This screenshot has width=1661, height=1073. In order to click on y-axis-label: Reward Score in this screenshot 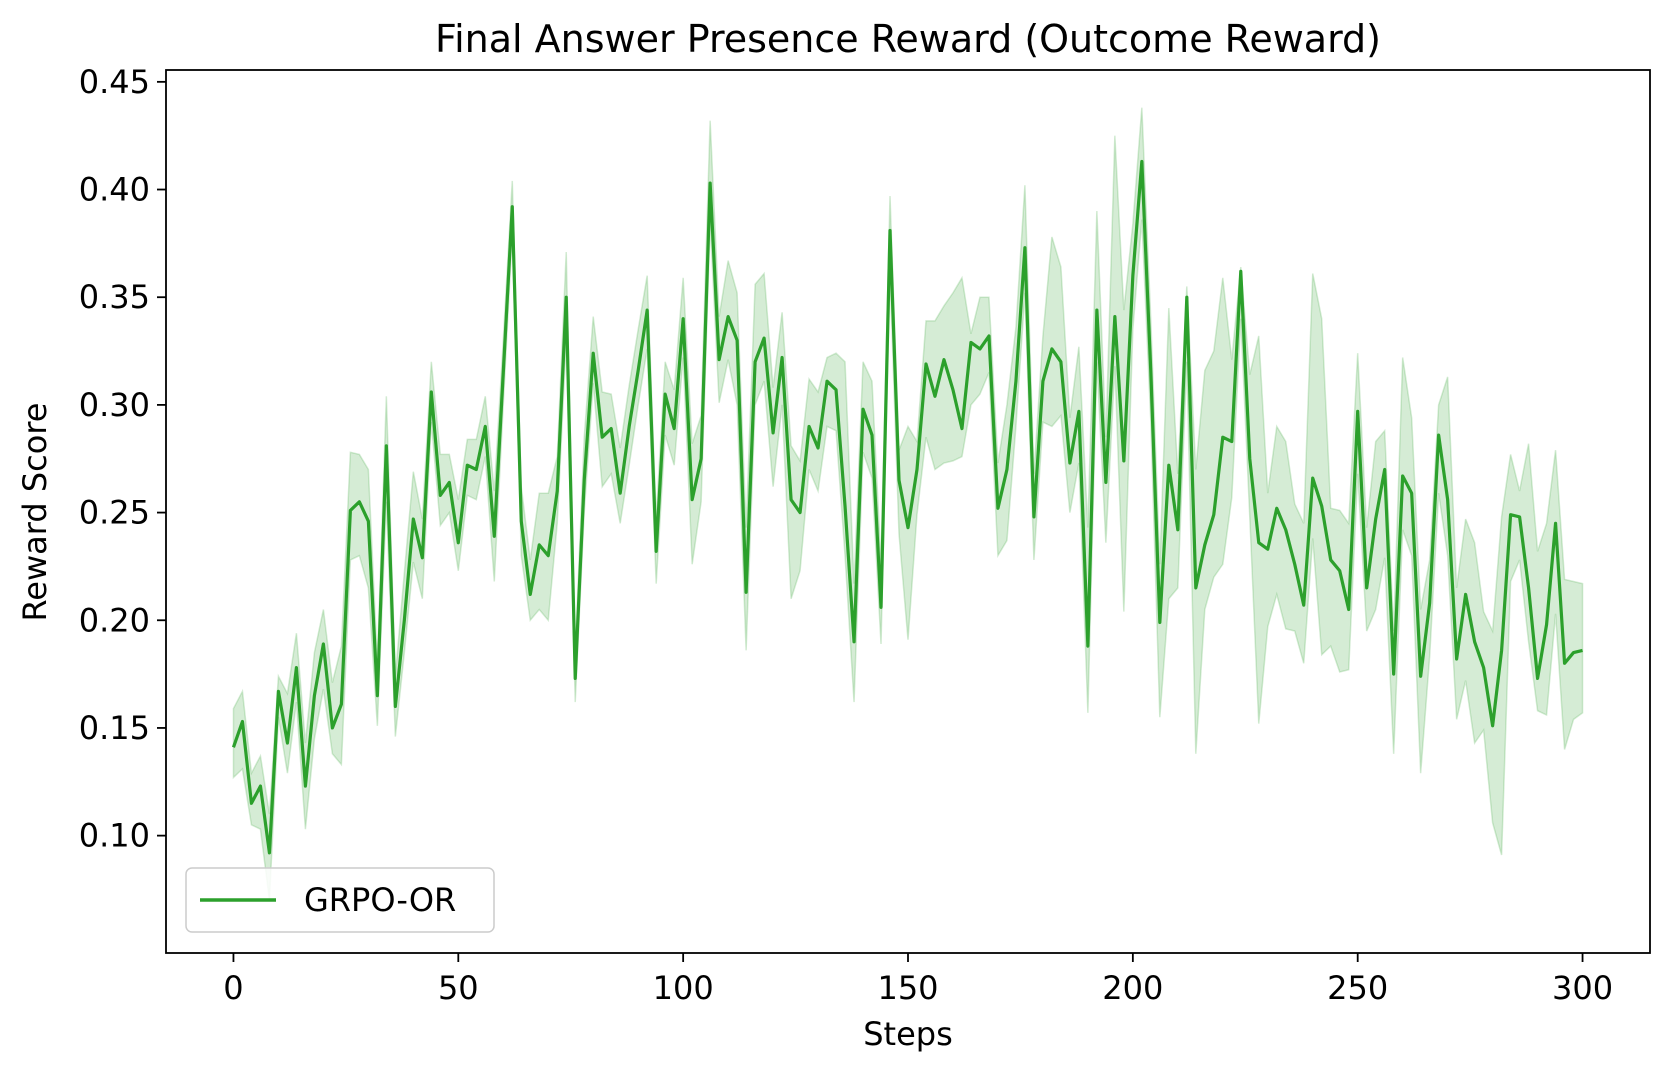, I will do `click(35, 512)`.